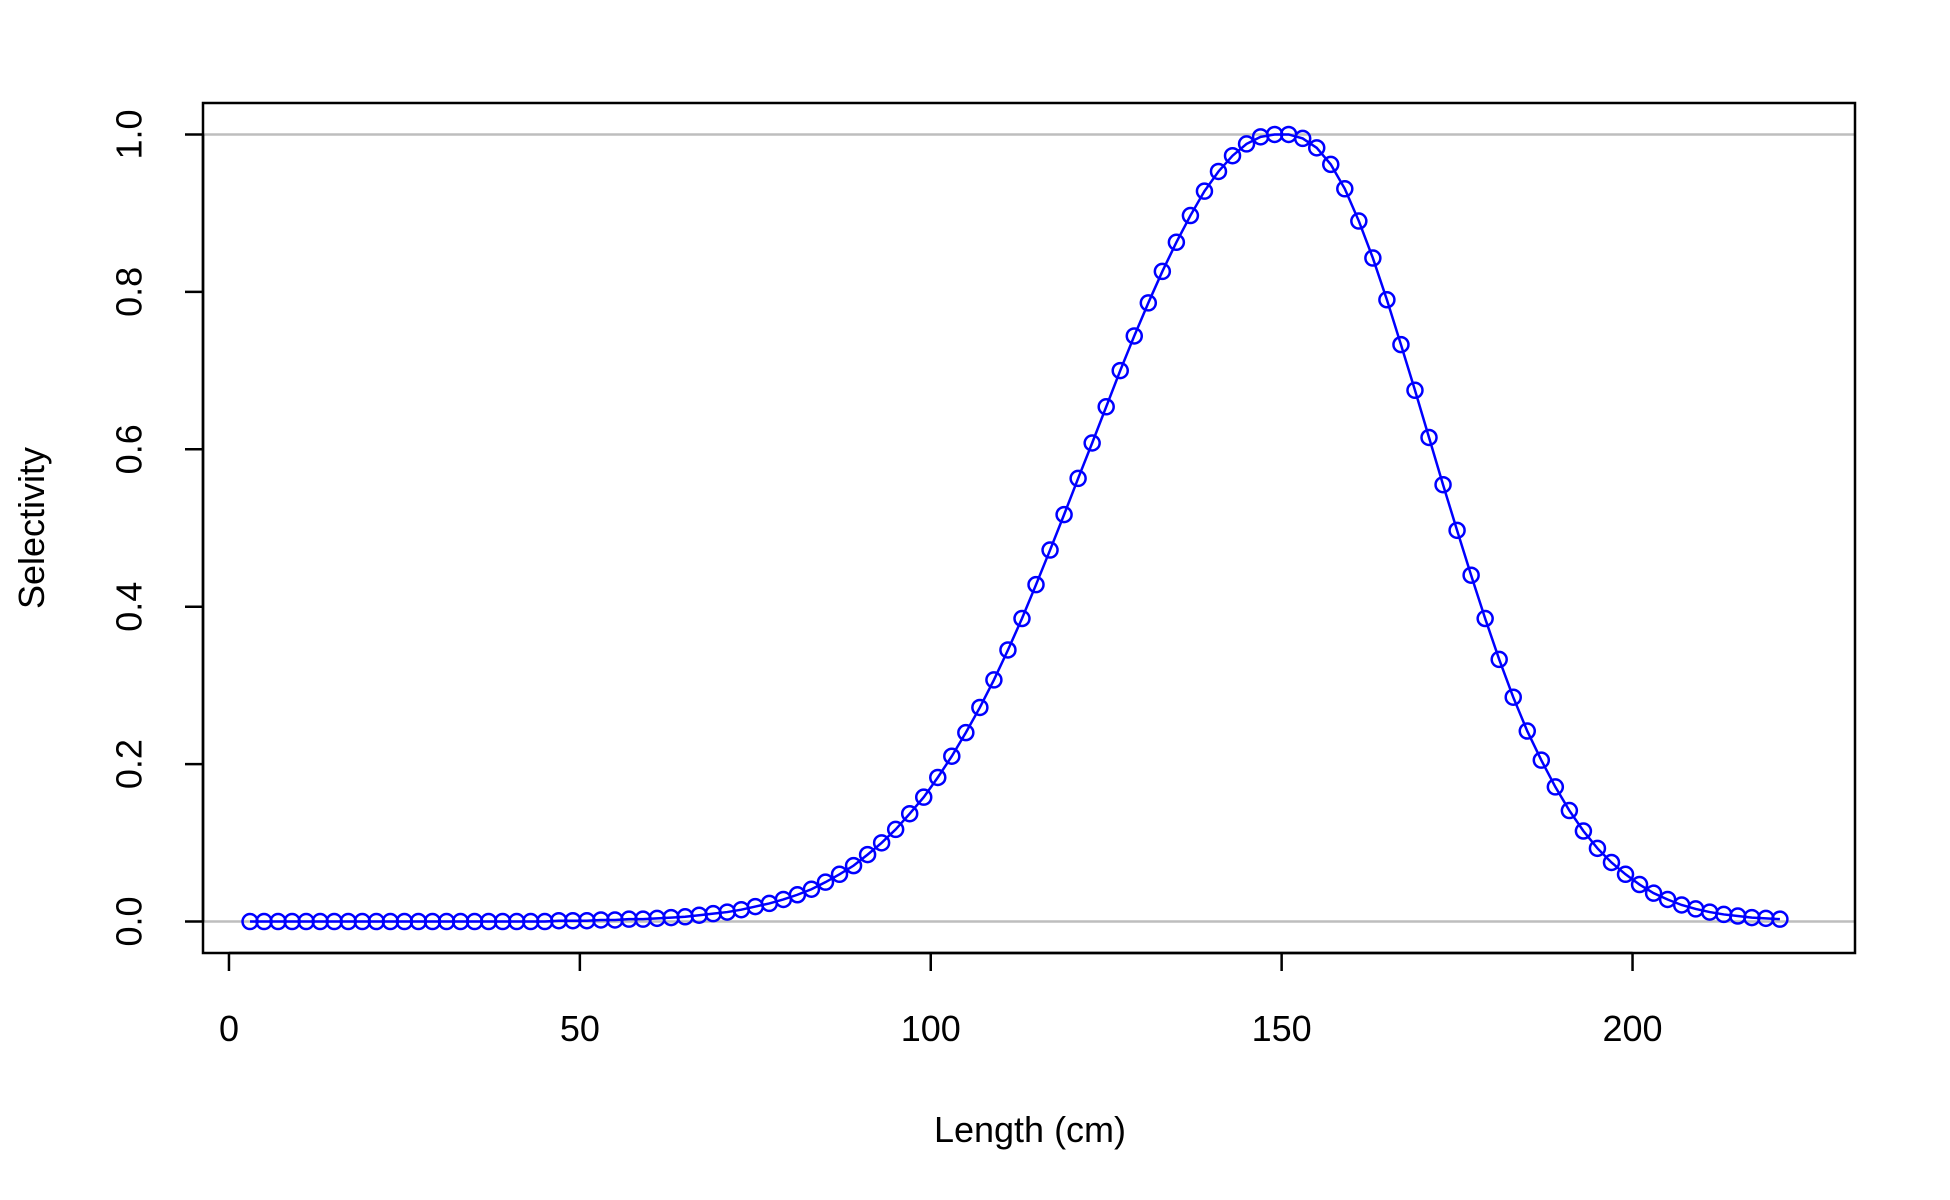  I want to click on y-axis-title: Selectivity, so click(31, 528).